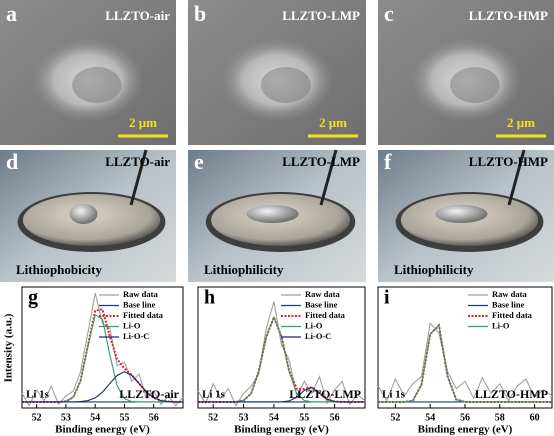  What do you see at coordinates (535, 417) in the screenshot?
I see `x-tick-label: 60` at bounding box center [535, 417].